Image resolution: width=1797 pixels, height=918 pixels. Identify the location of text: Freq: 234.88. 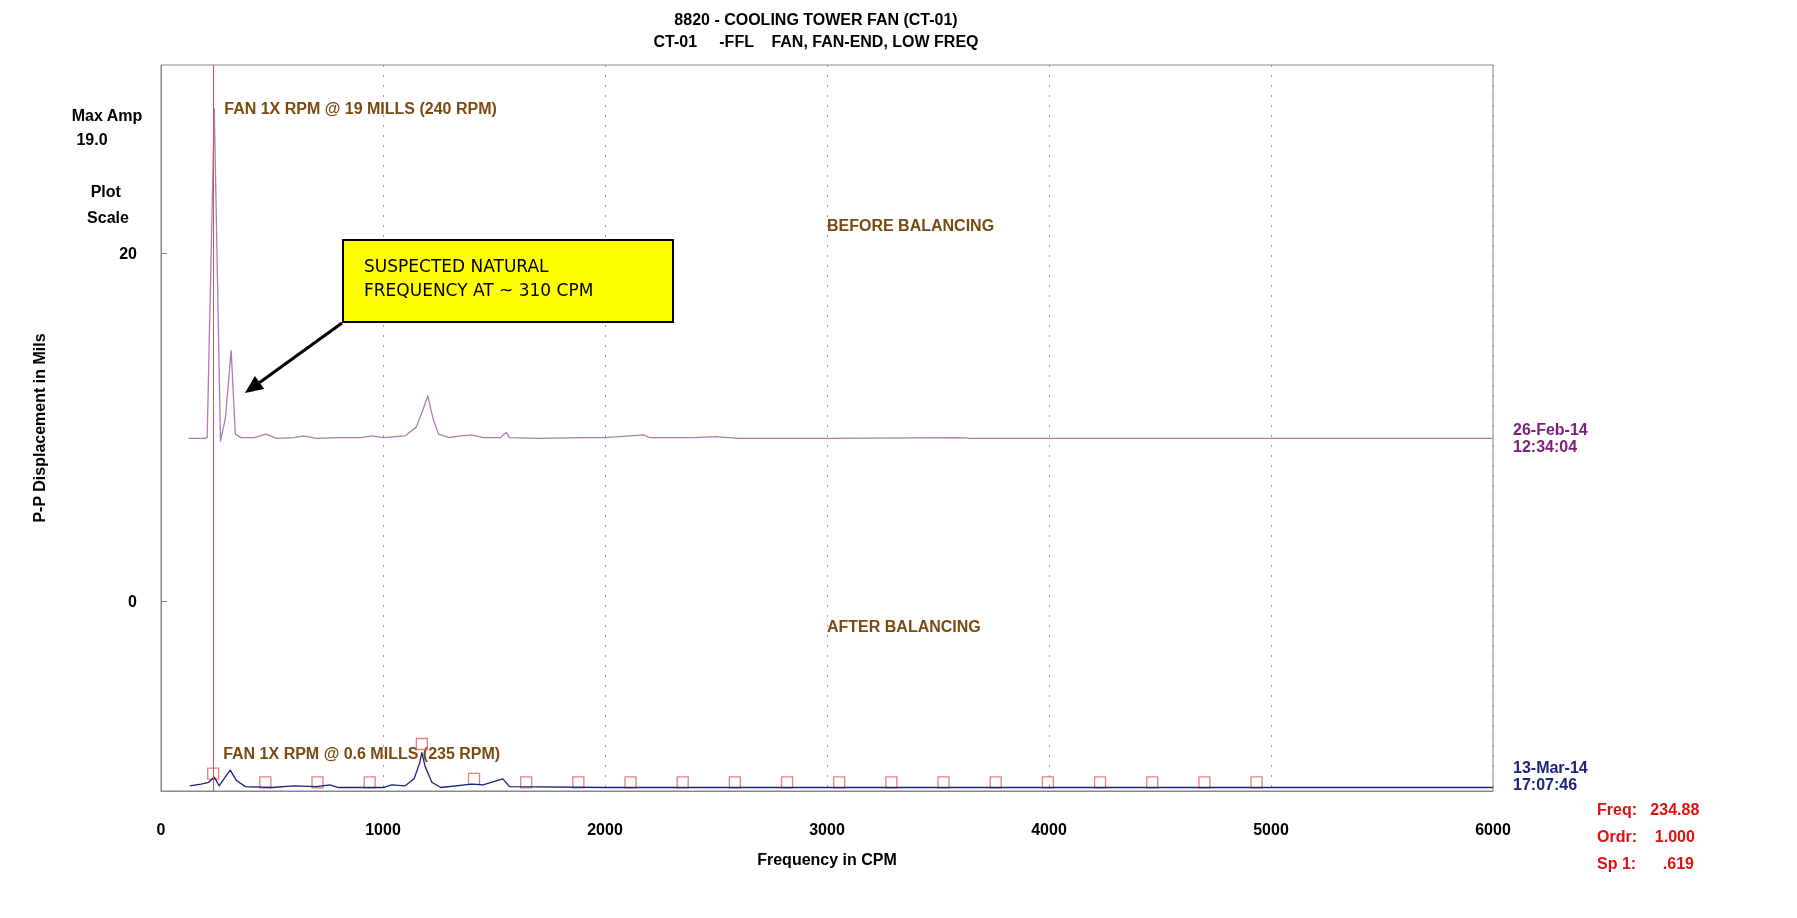
(1648, 809).